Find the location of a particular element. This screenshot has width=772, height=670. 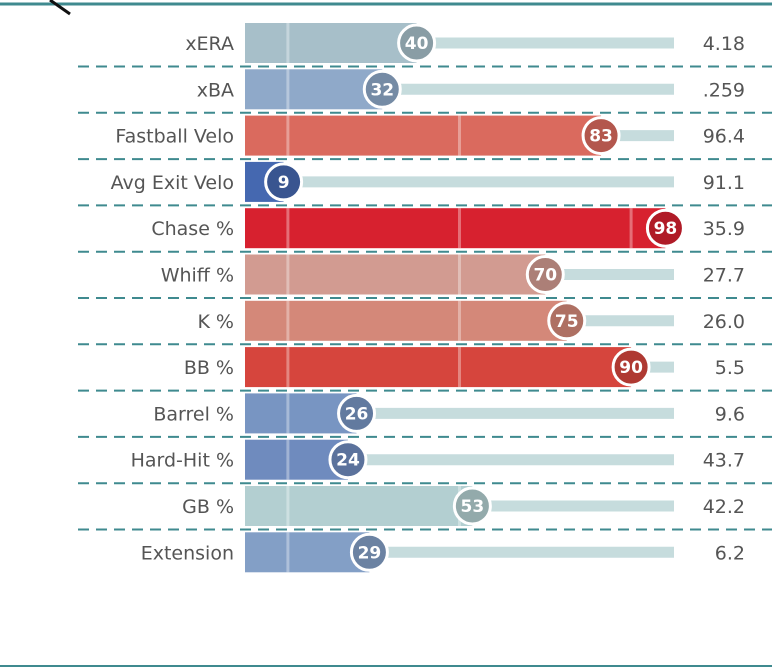

percentile-value: 83 is located at coordinates (601, 137).